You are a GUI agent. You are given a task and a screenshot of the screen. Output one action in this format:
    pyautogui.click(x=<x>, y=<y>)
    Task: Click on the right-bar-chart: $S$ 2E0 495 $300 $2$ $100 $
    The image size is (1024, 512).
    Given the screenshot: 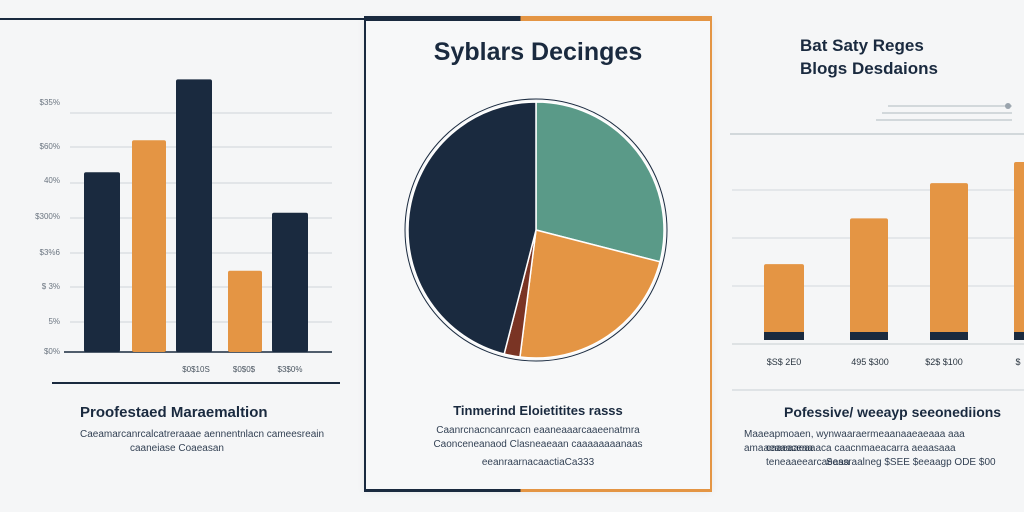 What is the action you would take?
    pyautogui.click(x=877, y=235)
    